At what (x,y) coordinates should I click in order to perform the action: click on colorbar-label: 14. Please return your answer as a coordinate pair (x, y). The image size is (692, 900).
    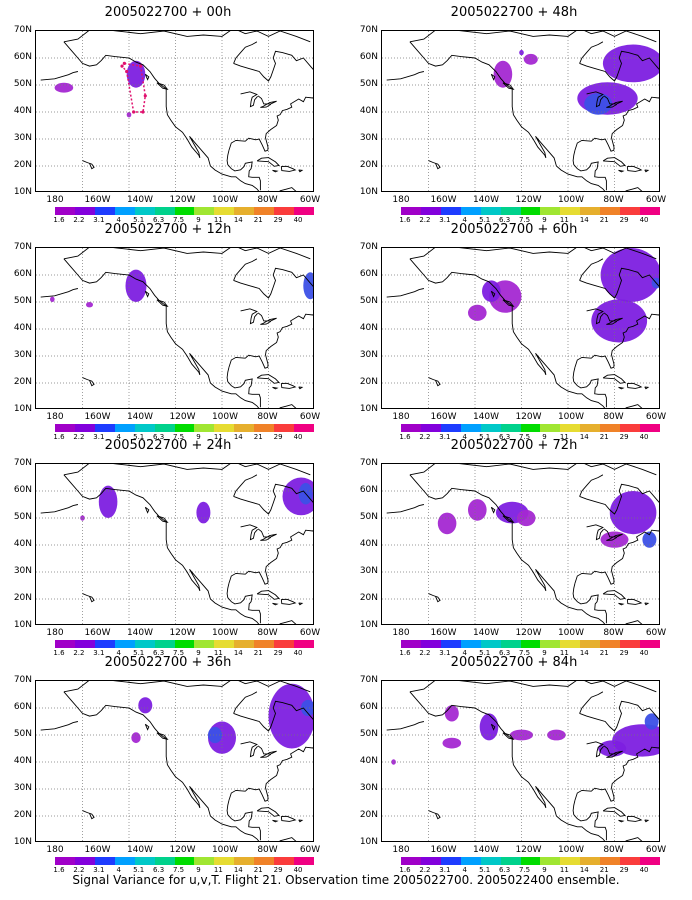
    Looking at the image, I should click on (238, 653).